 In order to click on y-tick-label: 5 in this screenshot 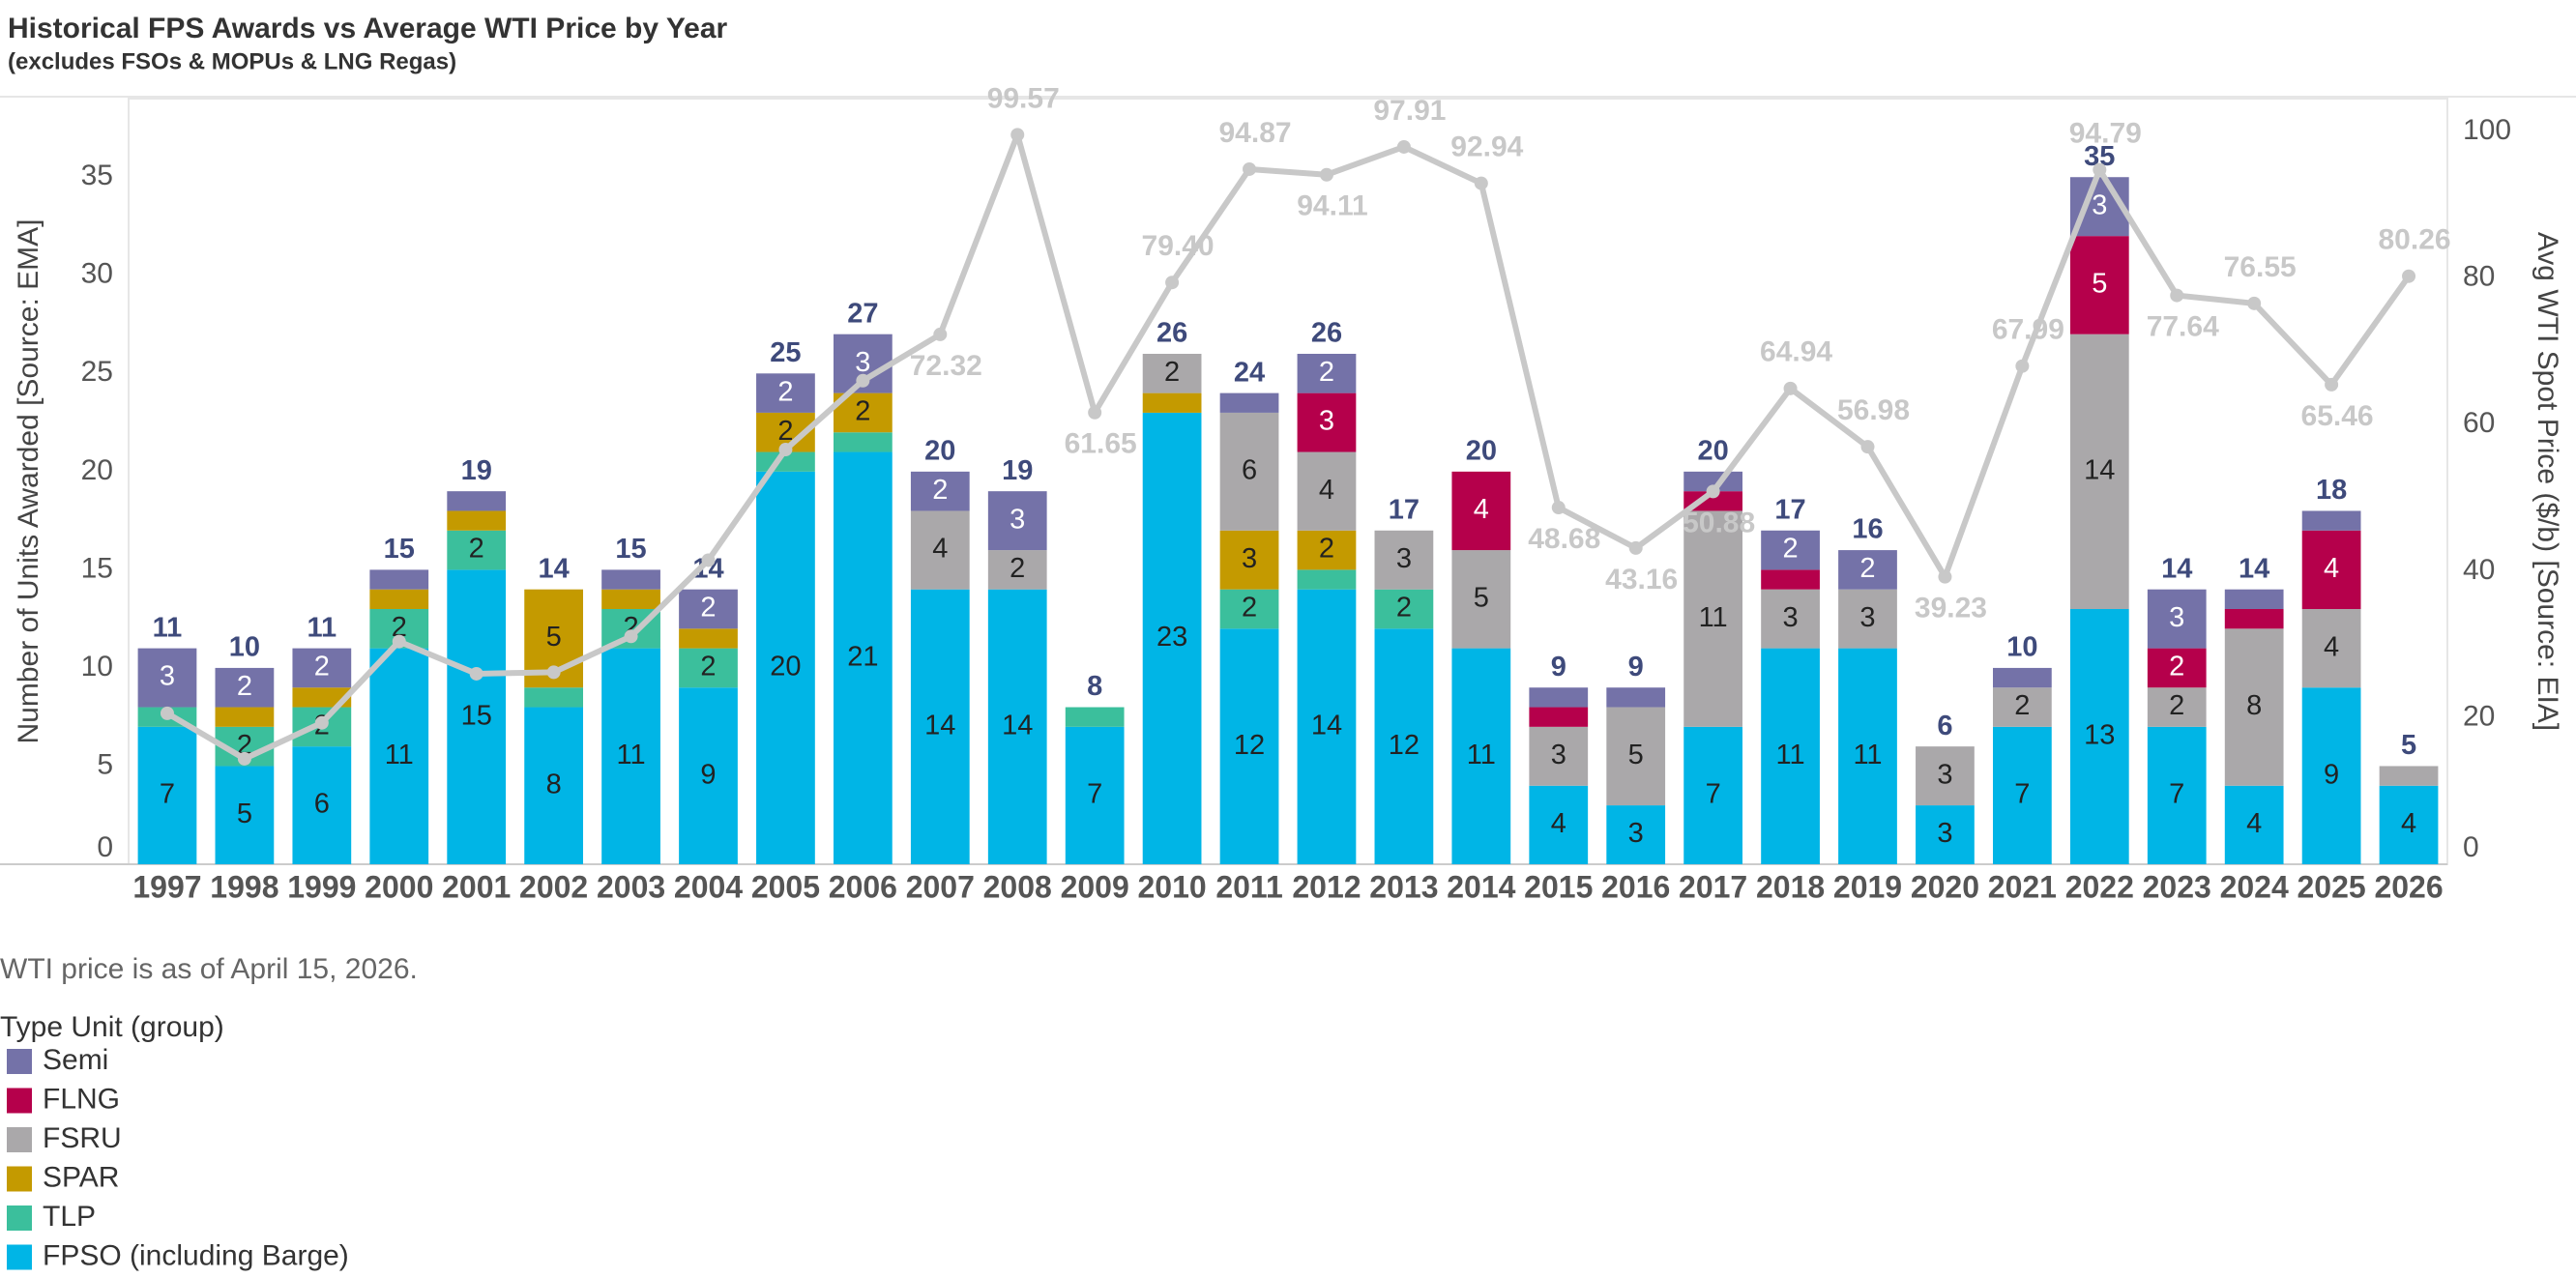, I will do `click(105, 764)`.